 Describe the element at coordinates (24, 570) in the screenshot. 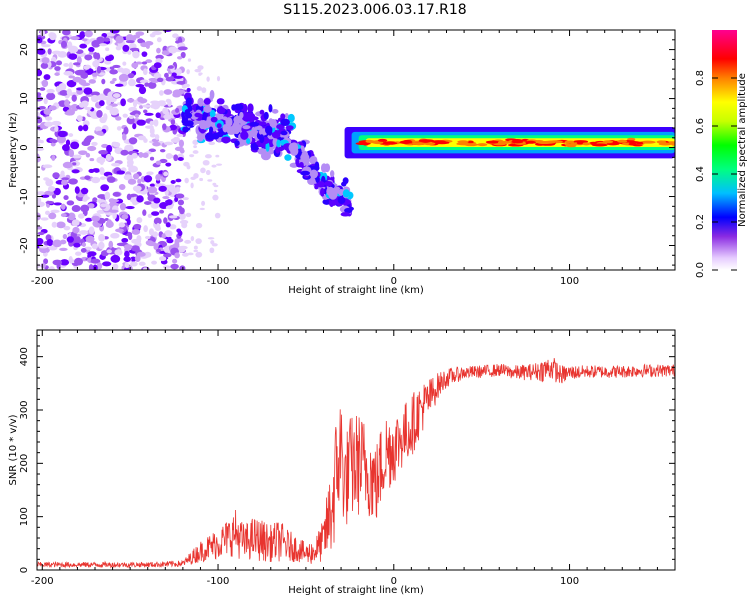

I see `snr-y-tick-label: 0` at that location.